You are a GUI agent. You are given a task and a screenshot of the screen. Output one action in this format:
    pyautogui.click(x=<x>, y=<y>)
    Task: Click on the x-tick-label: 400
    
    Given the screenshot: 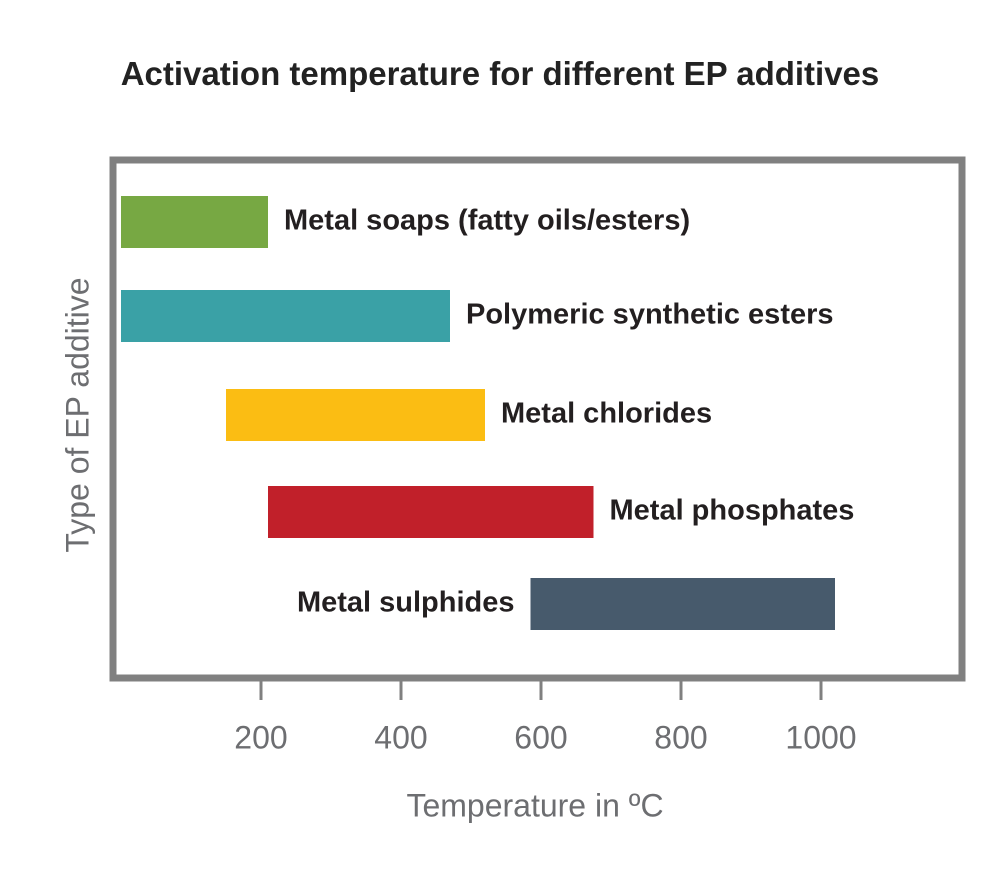 What is the action you would take?
    pyautogui.click(x=400, y=737)
    